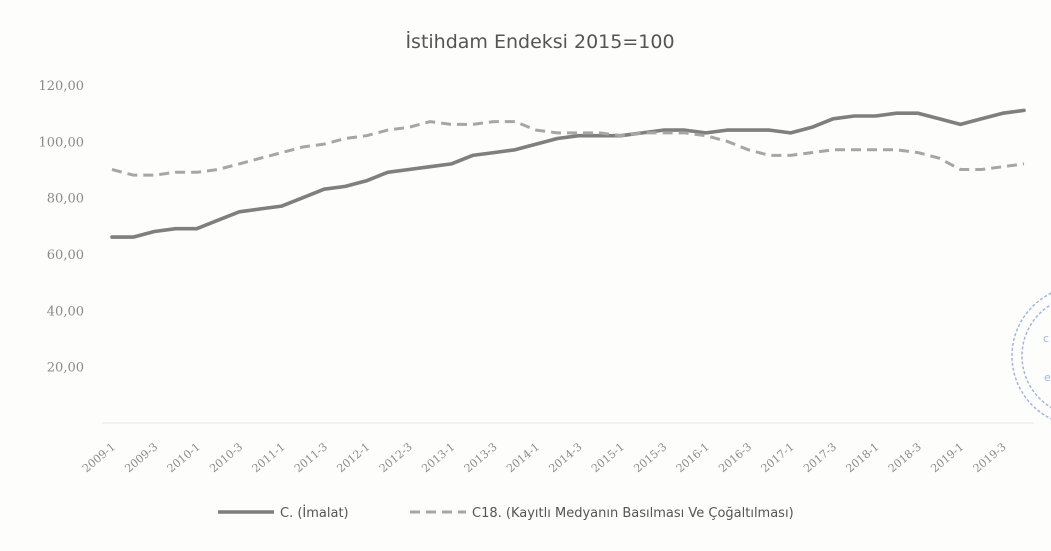 This screenshot has height=551, width=1051. What do you see at coordinates (735, 457) in the screenshot?
I see `x-tick-label: 2016-3` at bounding box center [735, 457].